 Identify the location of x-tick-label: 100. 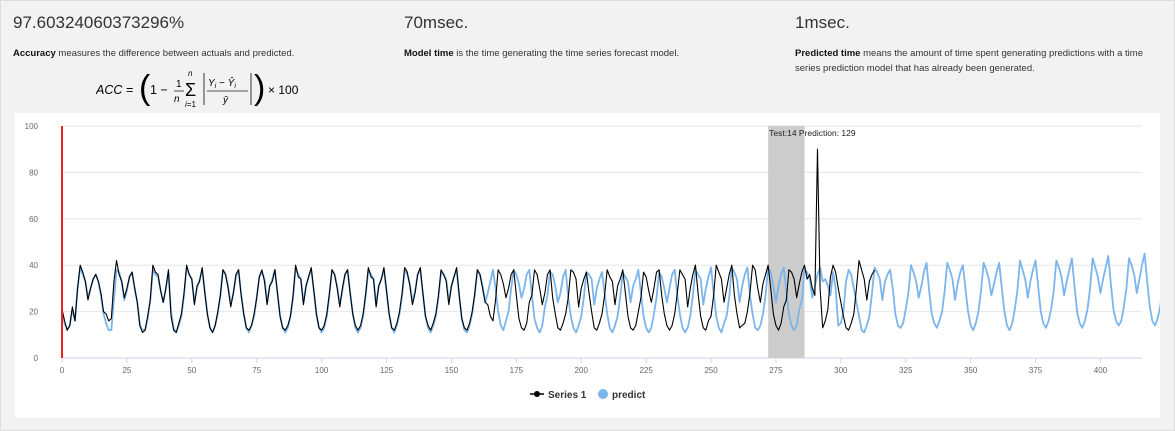
(322, 370).